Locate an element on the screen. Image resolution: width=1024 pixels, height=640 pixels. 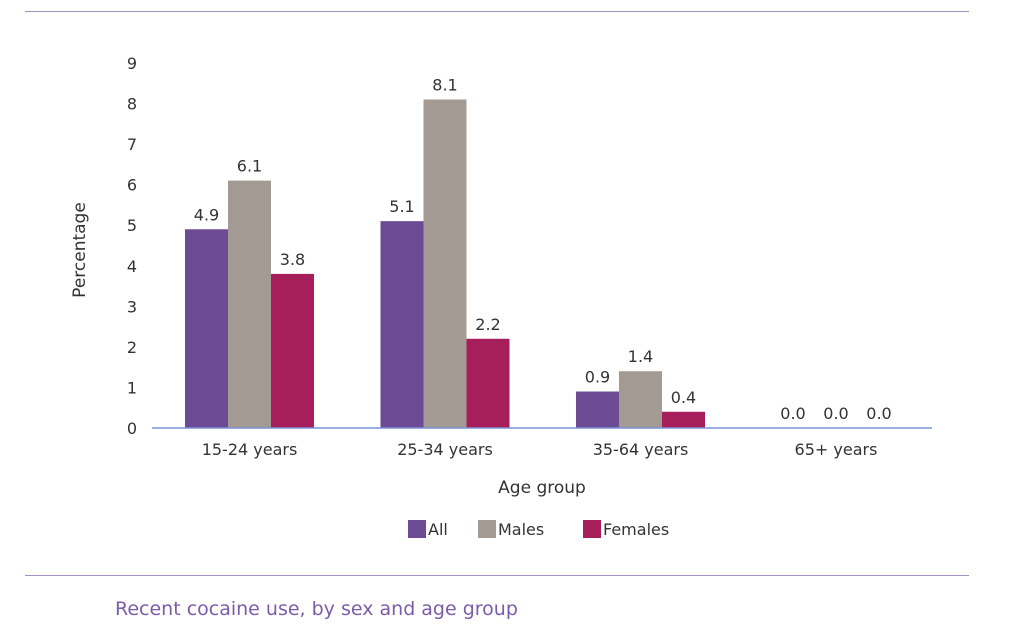
y-tick-label: 8 is located at coordinates (132, 104).